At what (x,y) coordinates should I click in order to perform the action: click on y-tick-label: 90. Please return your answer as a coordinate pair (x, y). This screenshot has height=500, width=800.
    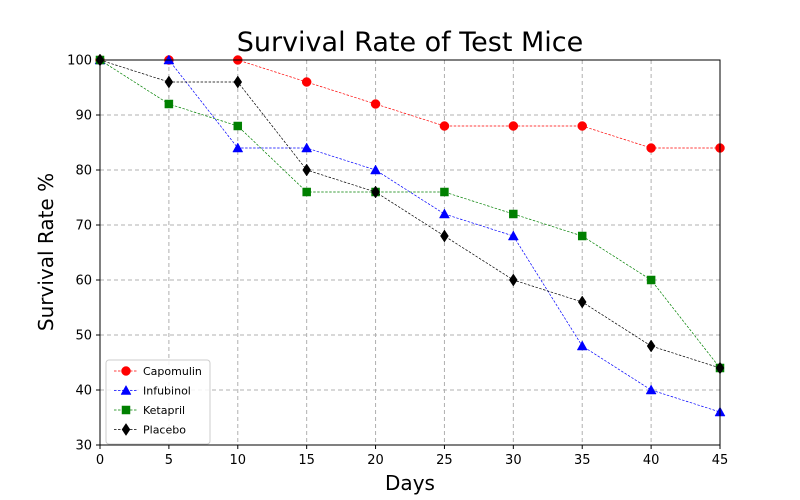
    Looking at the image, I should click on (83, 116).